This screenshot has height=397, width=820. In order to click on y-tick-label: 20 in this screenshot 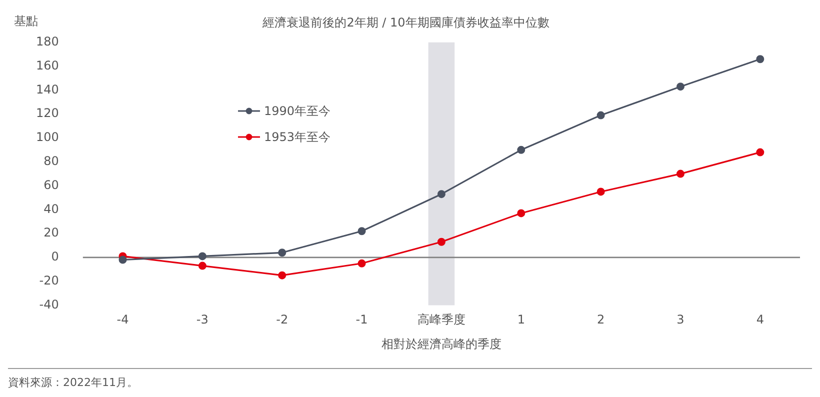, I will do `click(51, 233)`.